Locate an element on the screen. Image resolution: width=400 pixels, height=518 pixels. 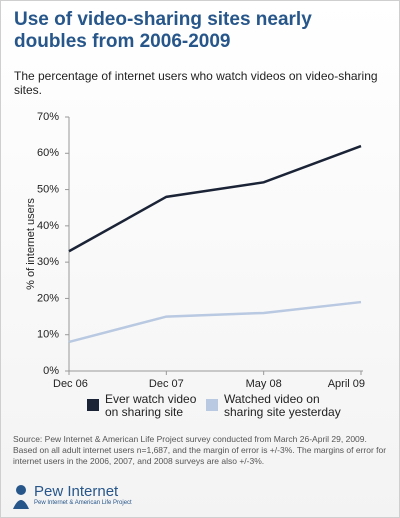
legend-label: Watched video on sharing site yesterday is located at coordinates (282, 405).